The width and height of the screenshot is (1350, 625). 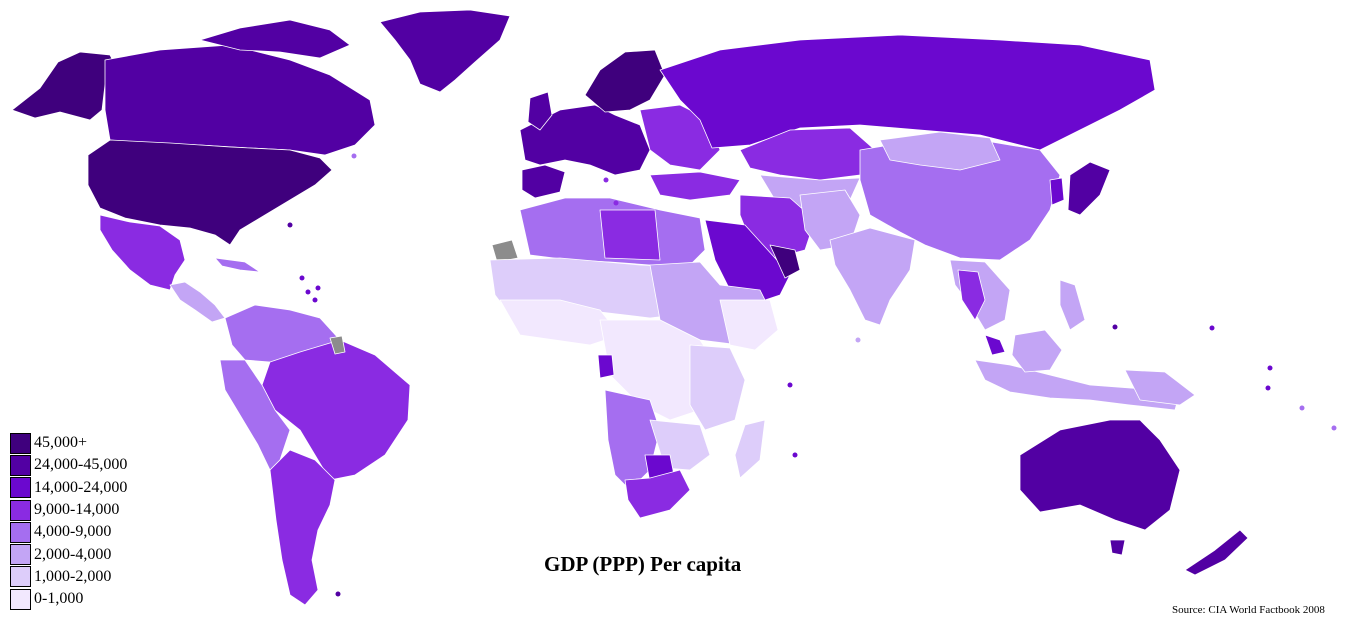 What do you see at coordinates (337, 345) in the screenshot?
I see `region-french-guiana` at bounding box center [337, 345].